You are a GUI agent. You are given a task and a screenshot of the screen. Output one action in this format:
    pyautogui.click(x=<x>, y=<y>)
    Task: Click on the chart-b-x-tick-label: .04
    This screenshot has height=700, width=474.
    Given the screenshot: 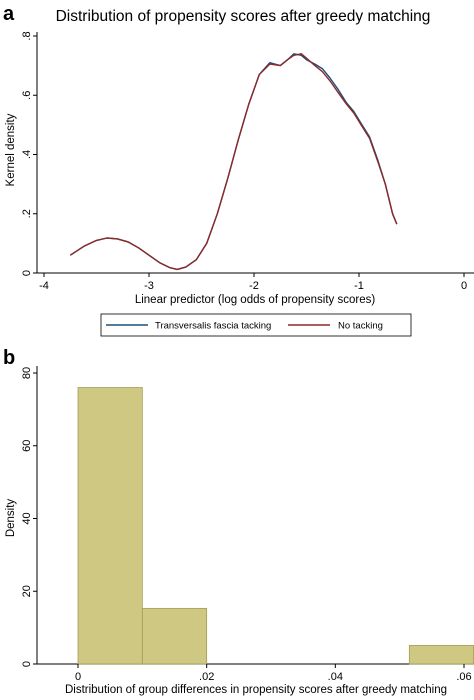 What is the action you would take?
    pyautogui.click(x=335, y=677)
    